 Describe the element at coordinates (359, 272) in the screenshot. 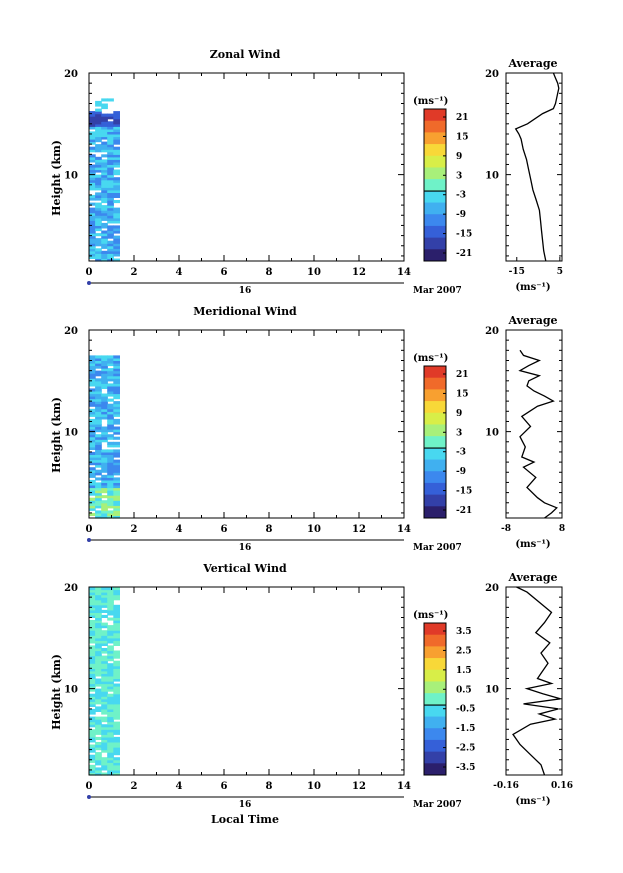

I see `x-tick-label: 12` at that location.